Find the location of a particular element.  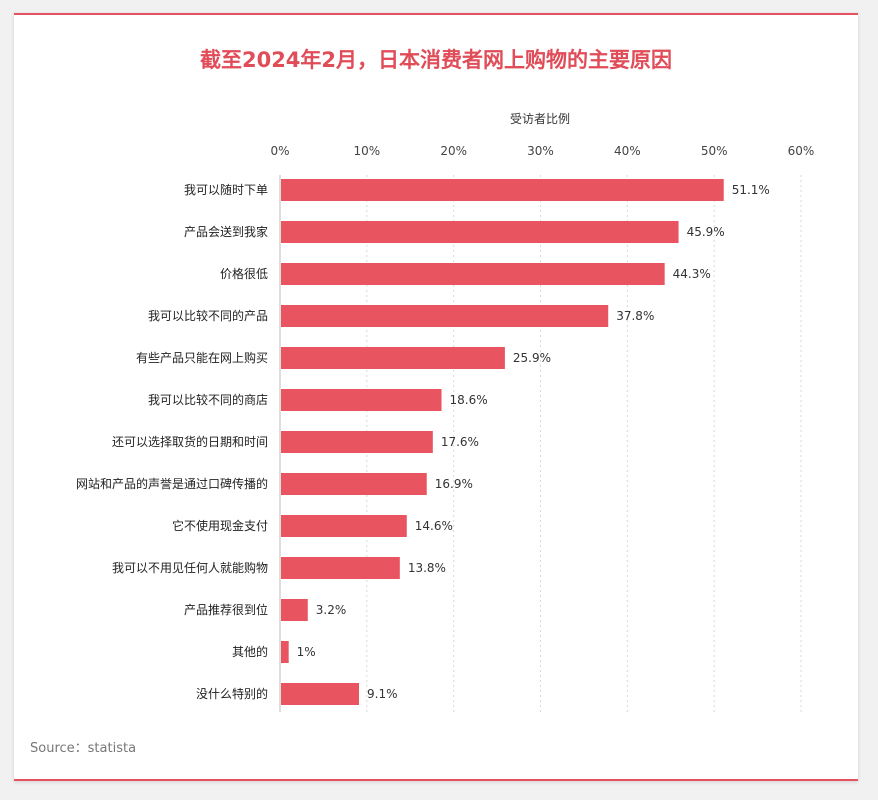

category-label: 没什么特别的 is located at coordinates (232, 693).